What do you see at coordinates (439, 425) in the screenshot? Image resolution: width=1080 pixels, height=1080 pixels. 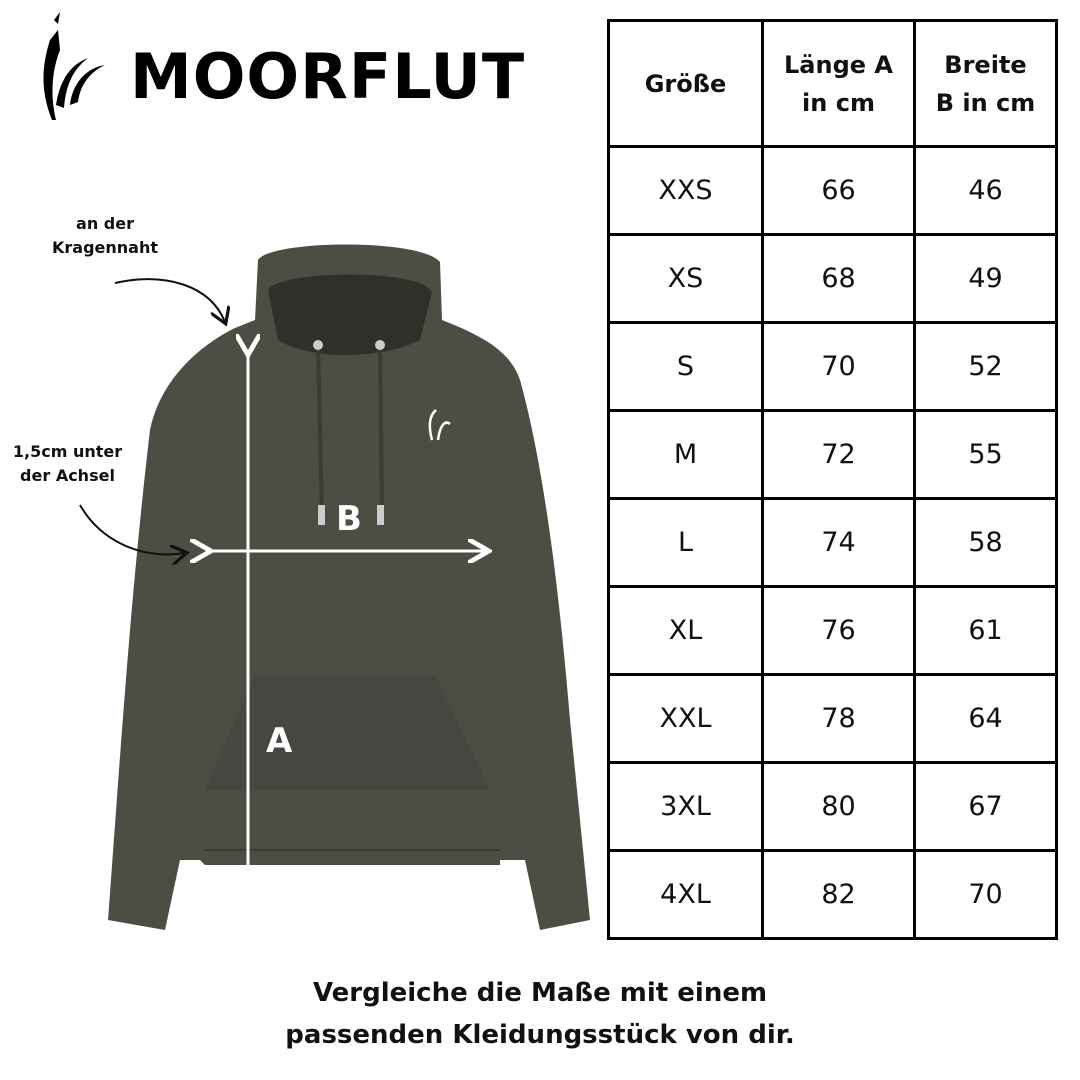 I see `chest-logo-icon` at bounding box center [439, 425].